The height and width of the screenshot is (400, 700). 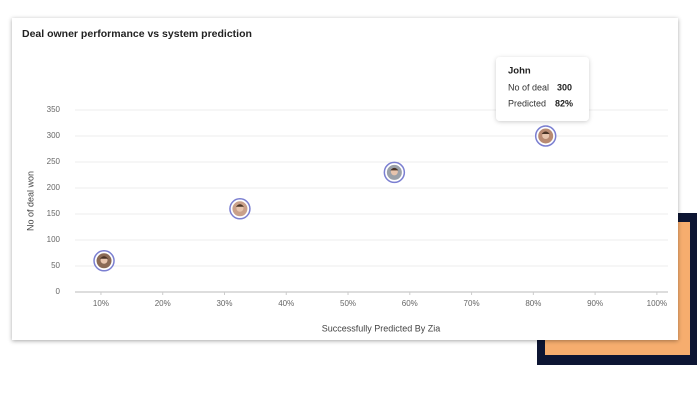 I want to click on tooltip-value: 300, so click(x=564, y=87).